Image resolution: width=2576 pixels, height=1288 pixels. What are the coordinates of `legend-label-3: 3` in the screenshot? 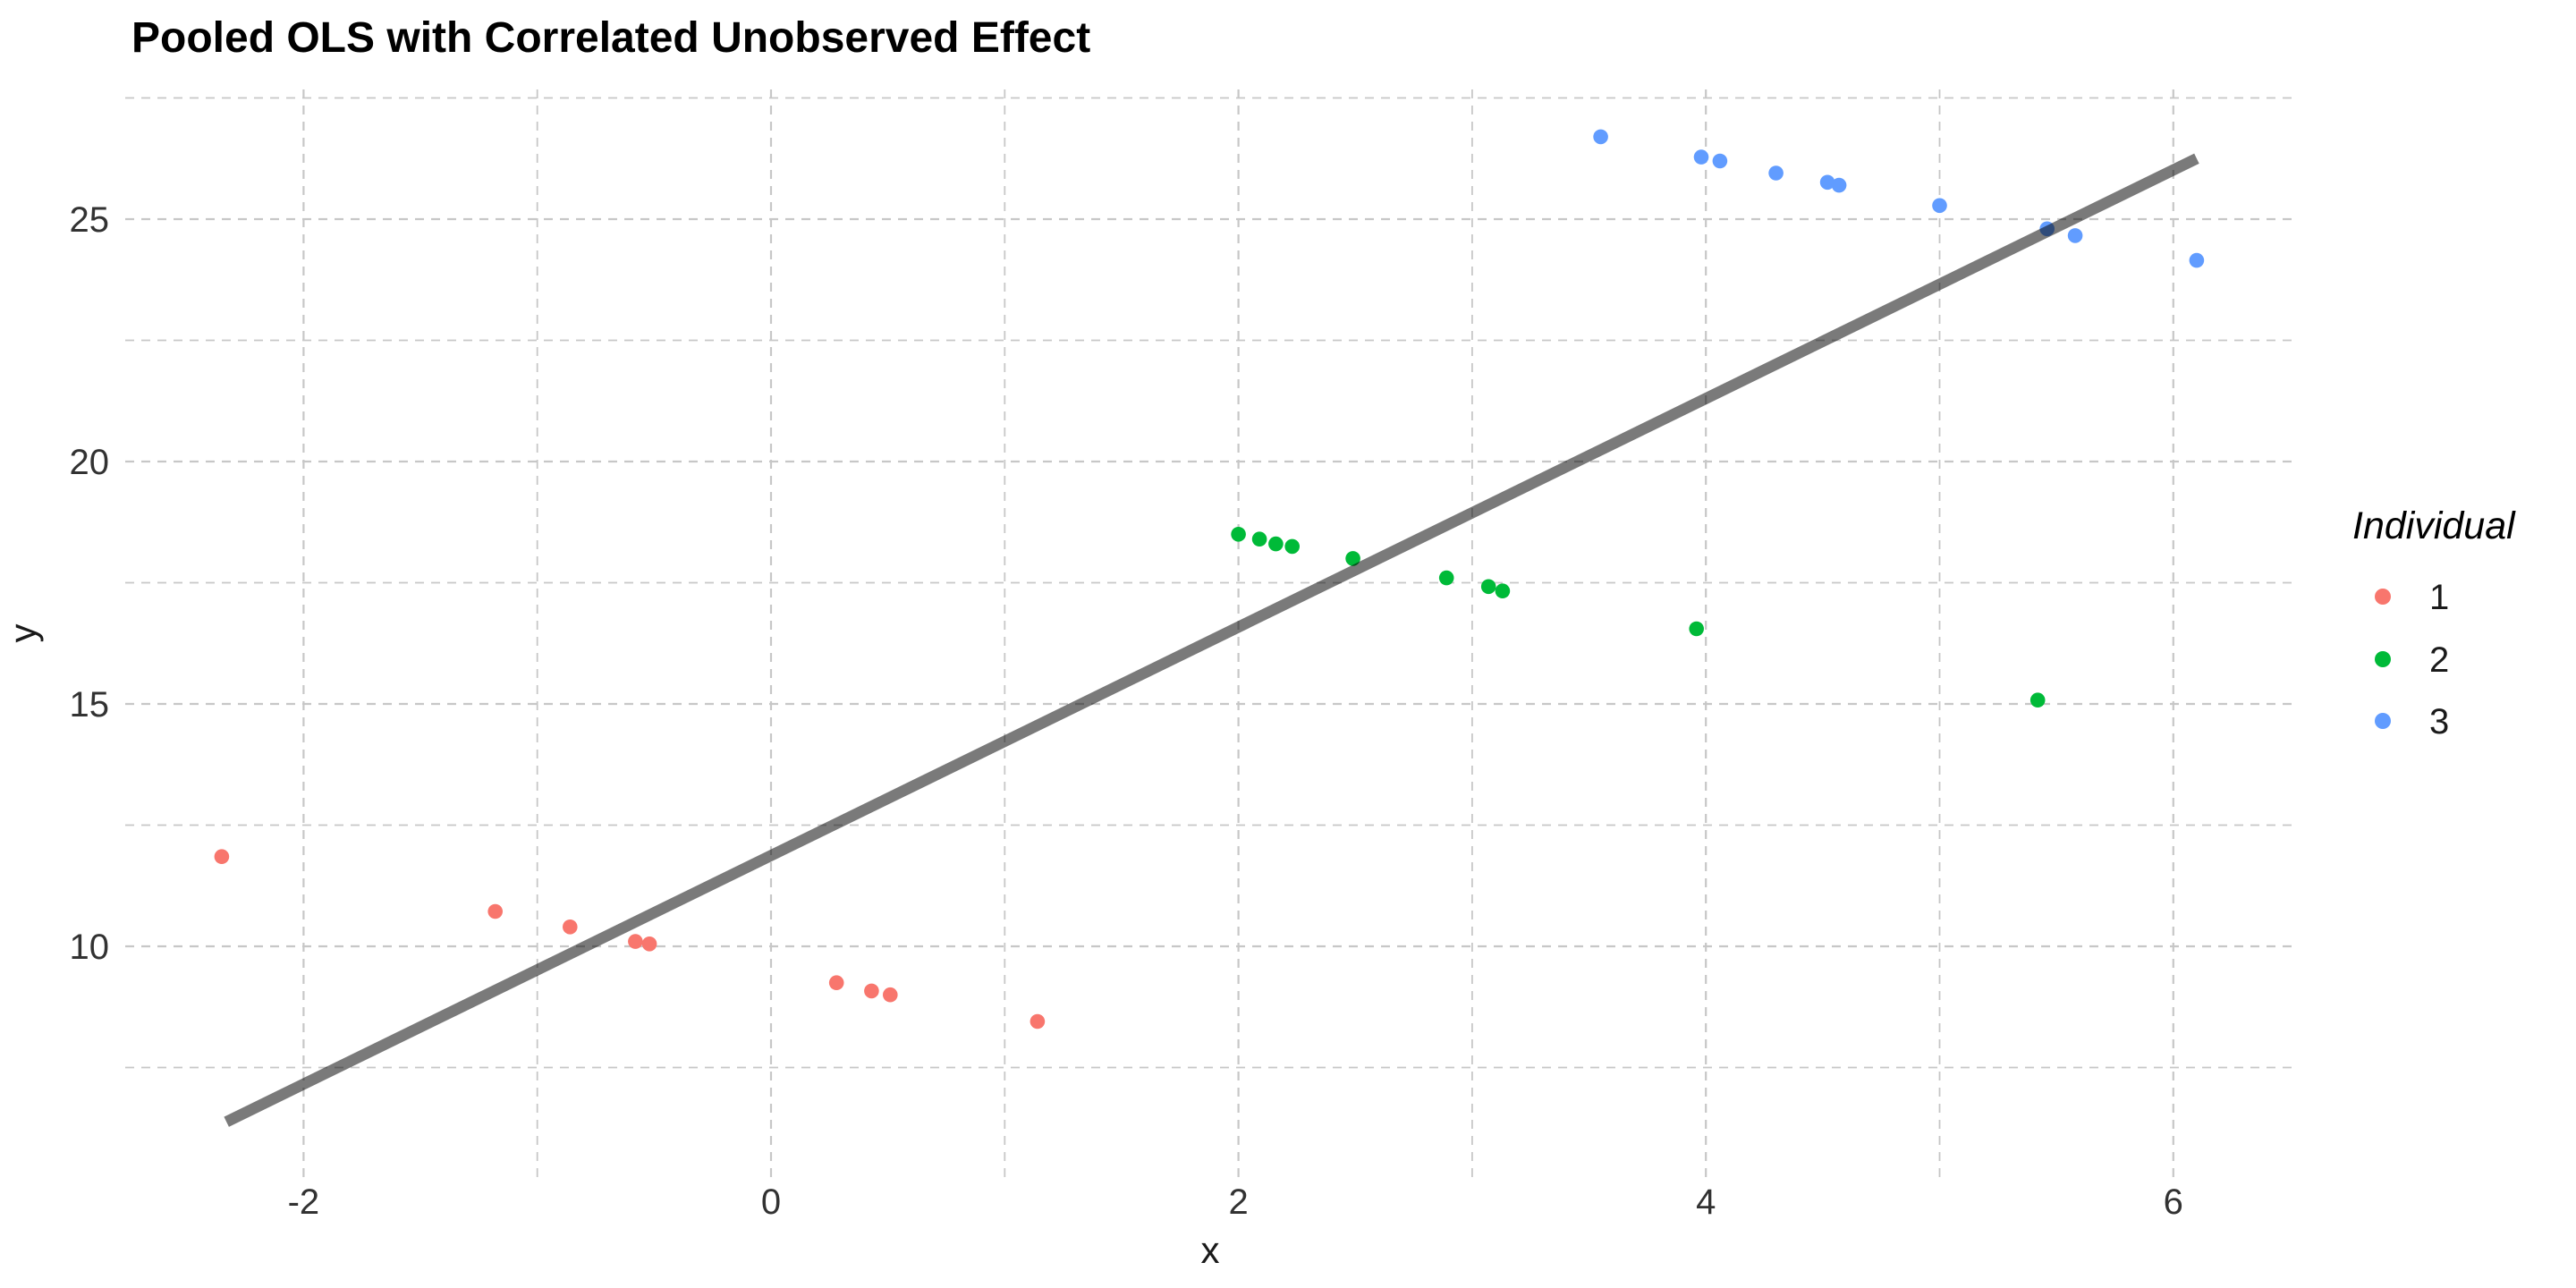 It's located at (2439, 721).